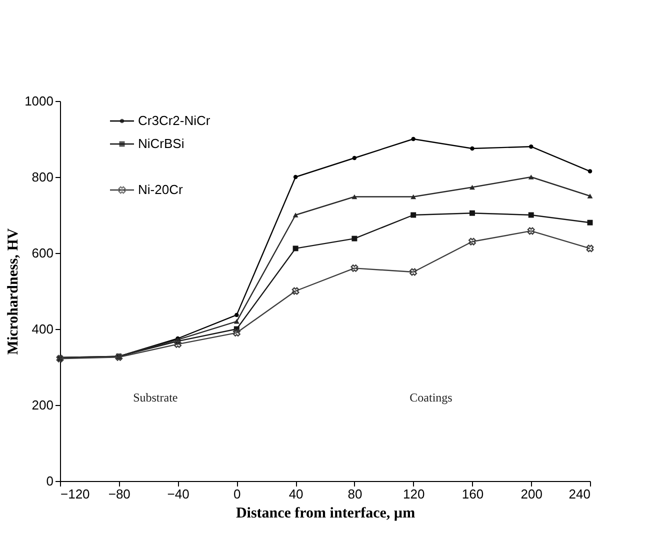 This screenshot has width=656, height=548. Describe the element at coordinates (43, 177) in the screenshot. I see `y-tick-label: 800` at that location.